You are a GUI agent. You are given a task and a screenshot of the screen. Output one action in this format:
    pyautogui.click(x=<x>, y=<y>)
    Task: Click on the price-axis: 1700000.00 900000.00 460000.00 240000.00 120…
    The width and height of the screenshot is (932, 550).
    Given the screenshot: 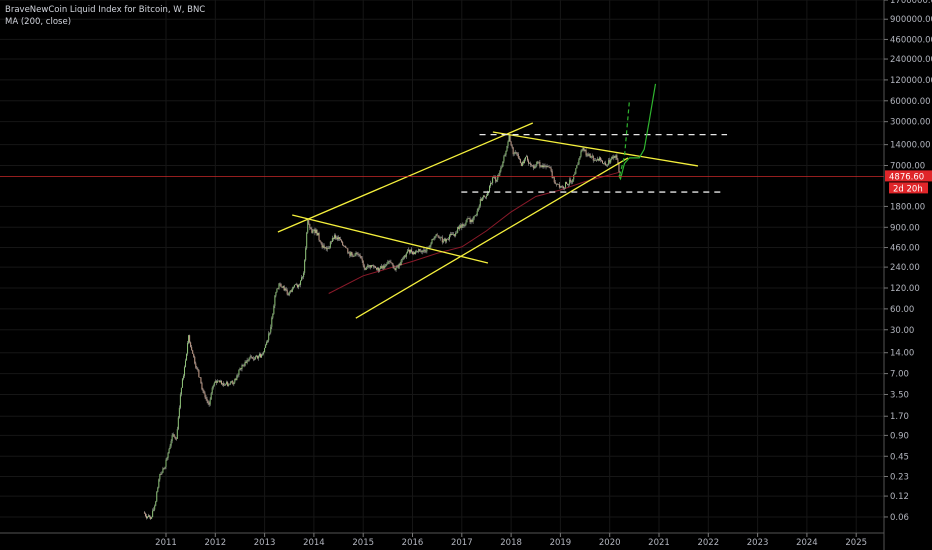 What is the action you would take?
    pyautogui.click(x=908, y=261)
    